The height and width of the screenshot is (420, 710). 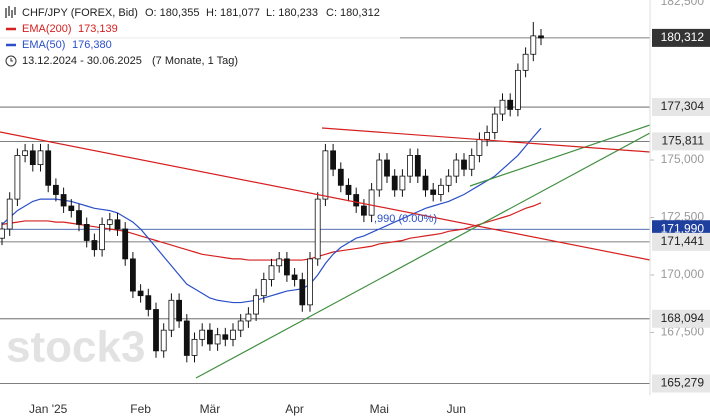 What do you see at coordinates (210, 409) in the screenshot?
I see `x-tick-label: Mär` at bounding box center [210, 409].